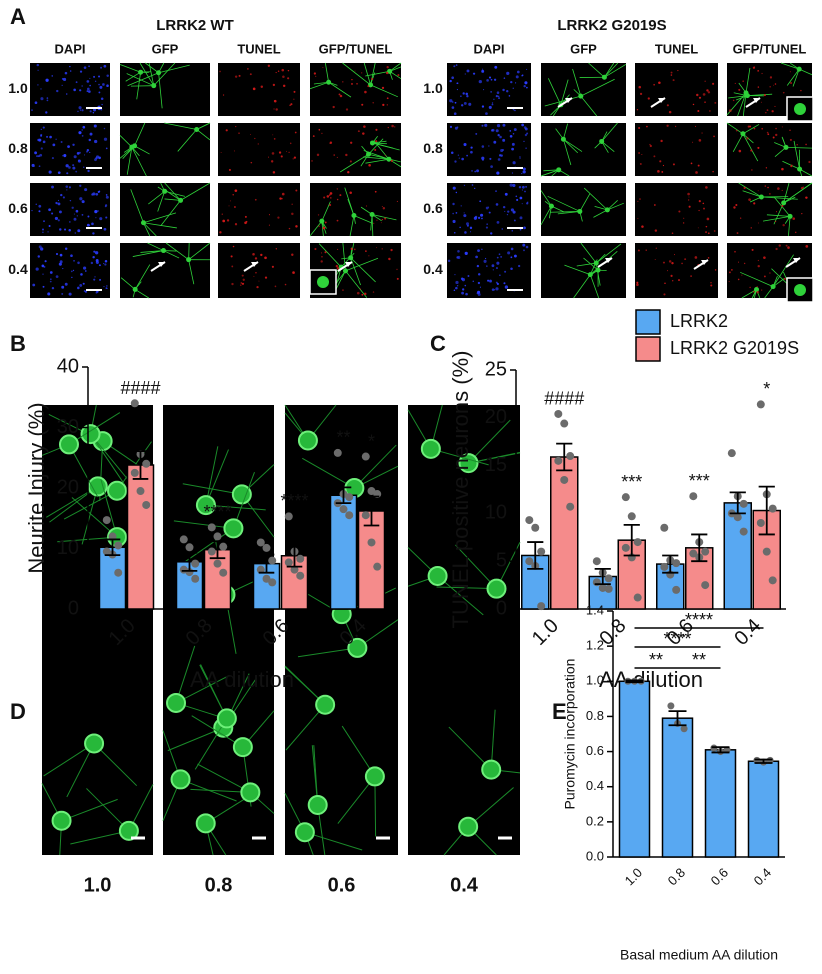 This screenshot has height=974, width=822. I want to click on legend-swatch, so click(648, 349).